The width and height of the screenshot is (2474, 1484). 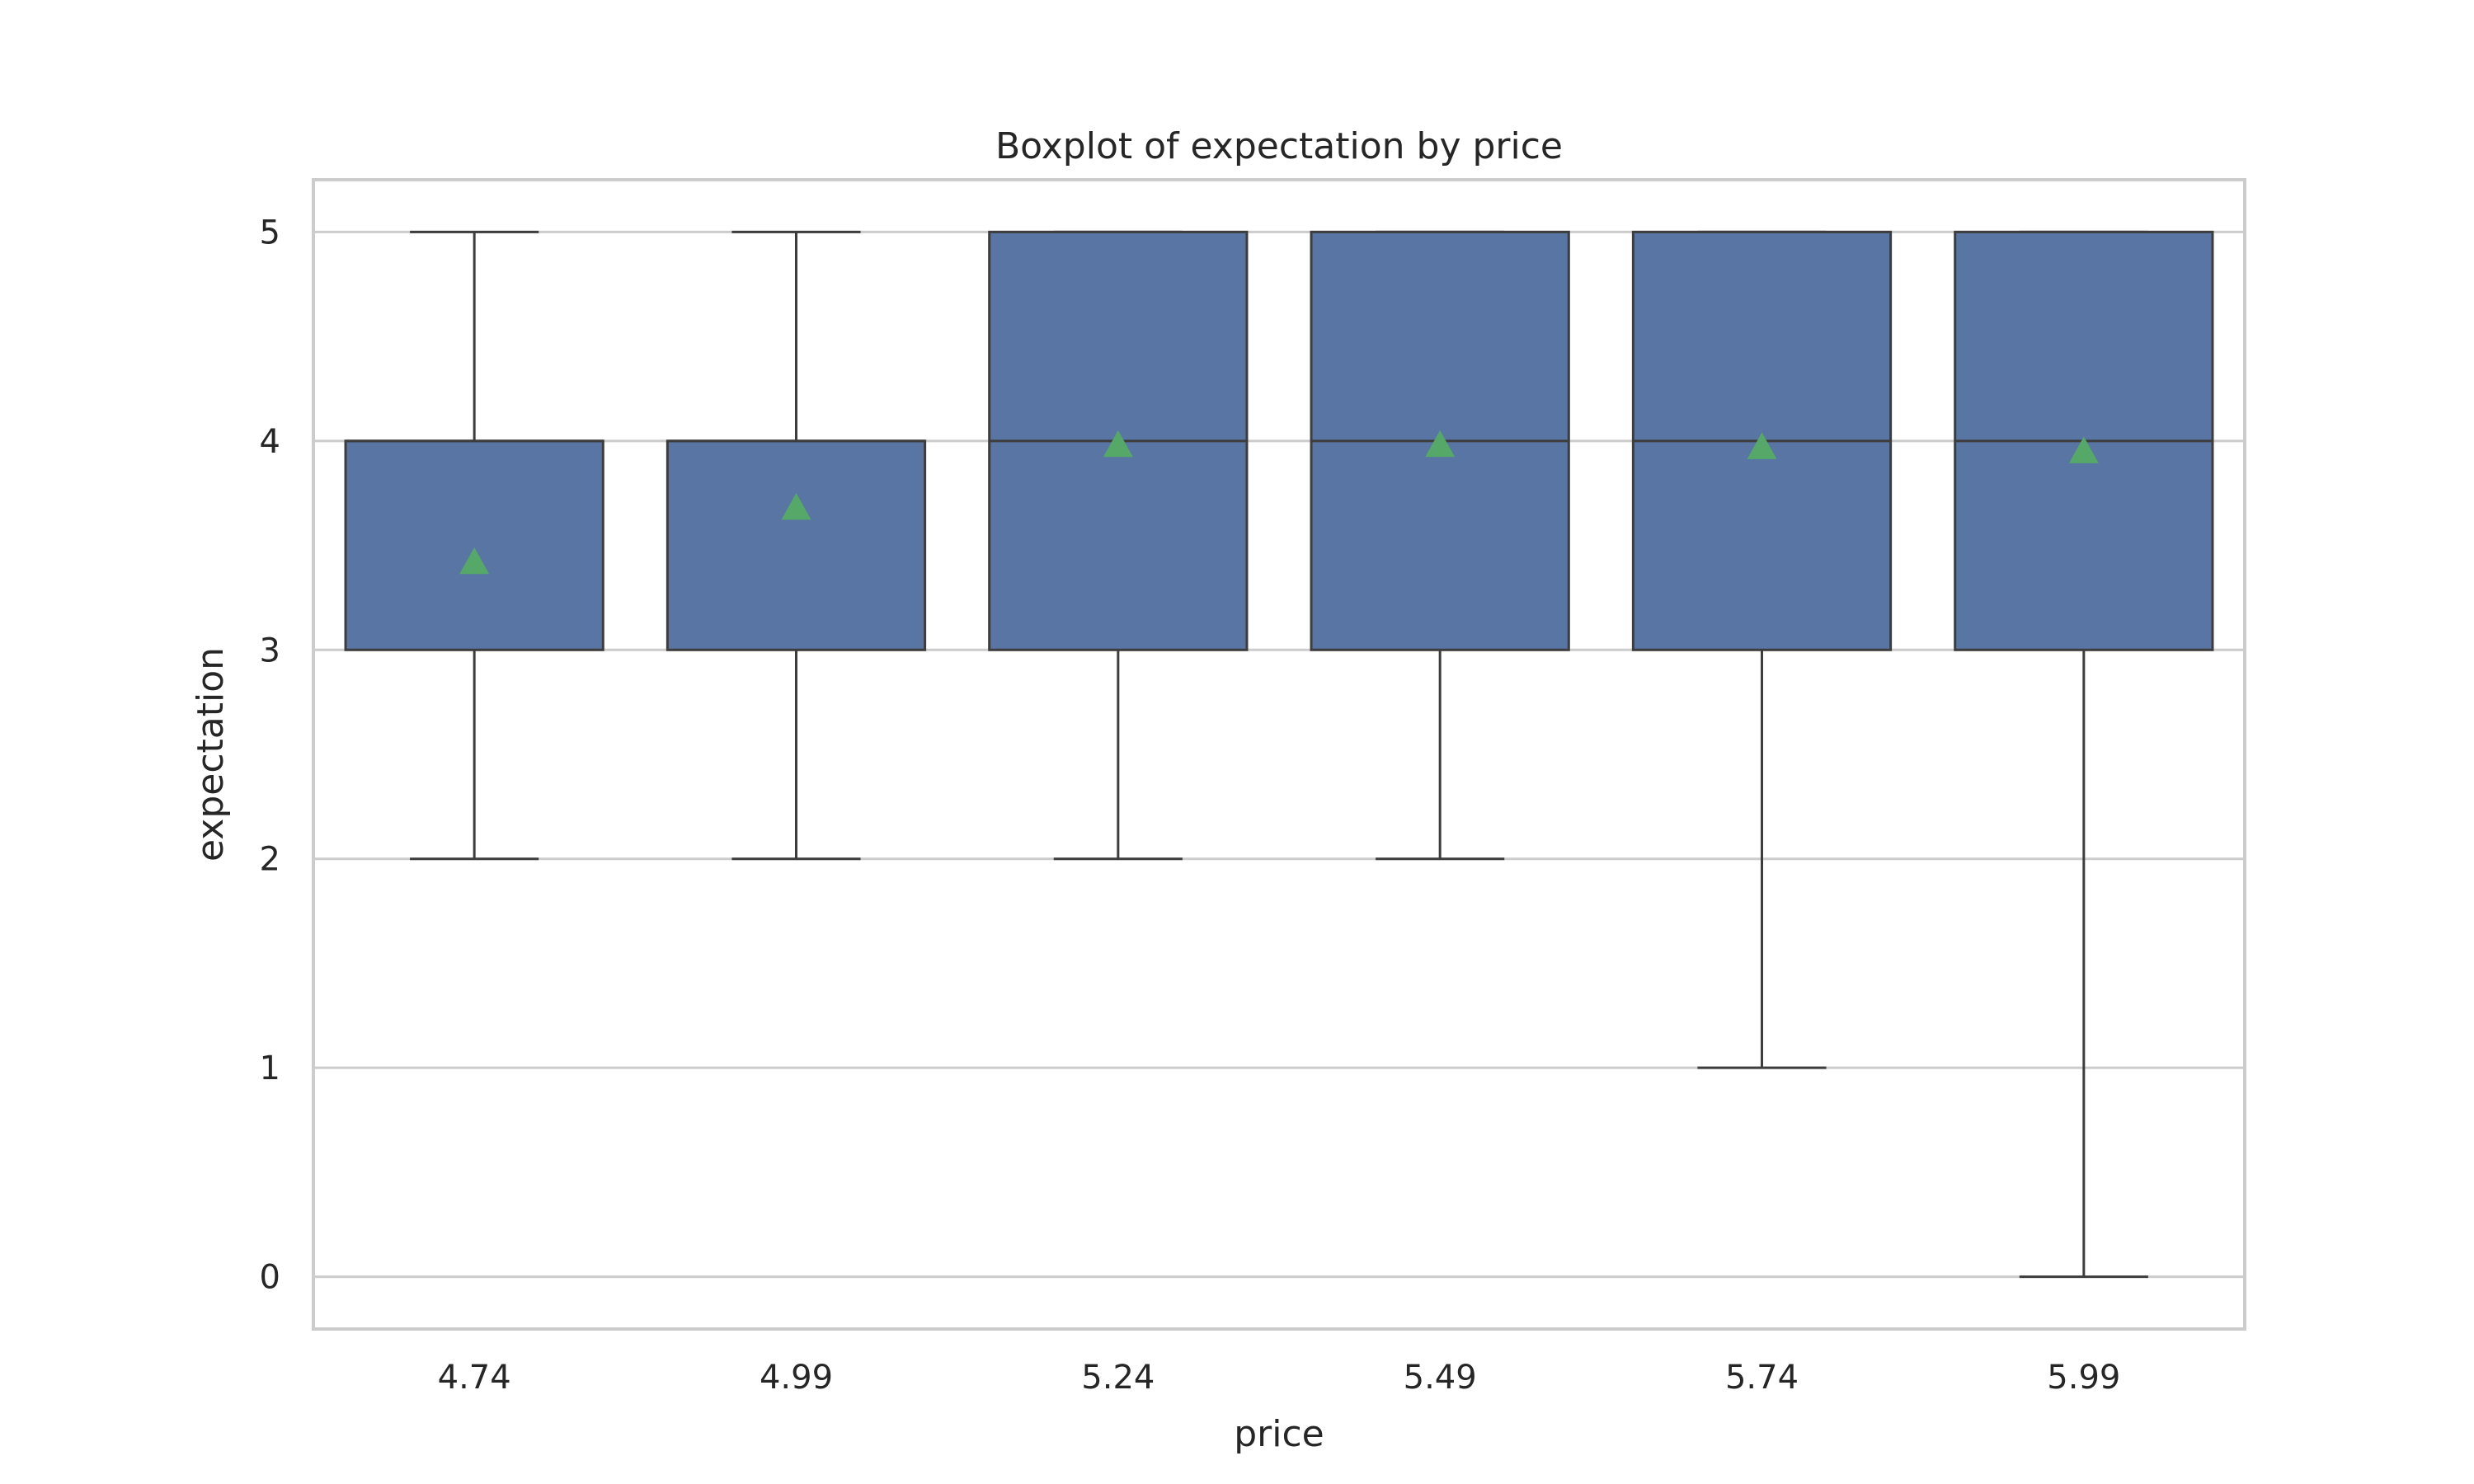 I want to click on y-tick-label: 1, so click(x=270, y=1068).